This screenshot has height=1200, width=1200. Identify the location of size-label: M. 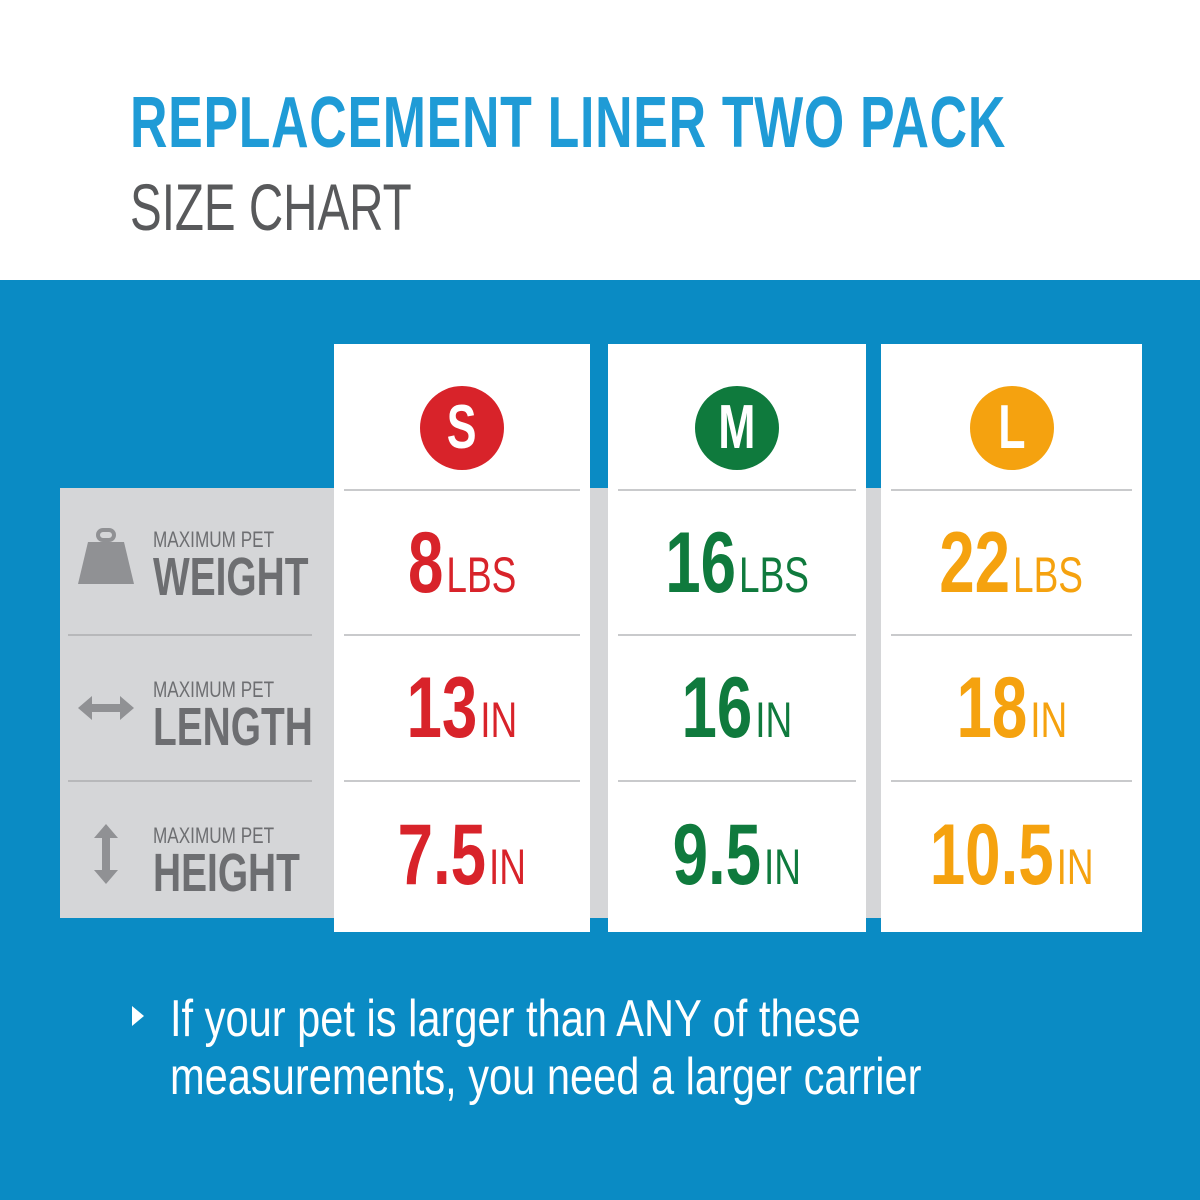
(737, 427).